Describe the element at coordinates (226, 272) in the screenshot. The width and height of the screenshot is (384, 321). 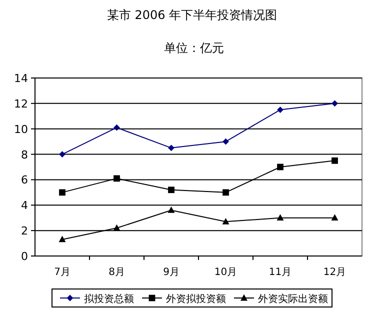
I see `x-tick-label: 10月` at that location.